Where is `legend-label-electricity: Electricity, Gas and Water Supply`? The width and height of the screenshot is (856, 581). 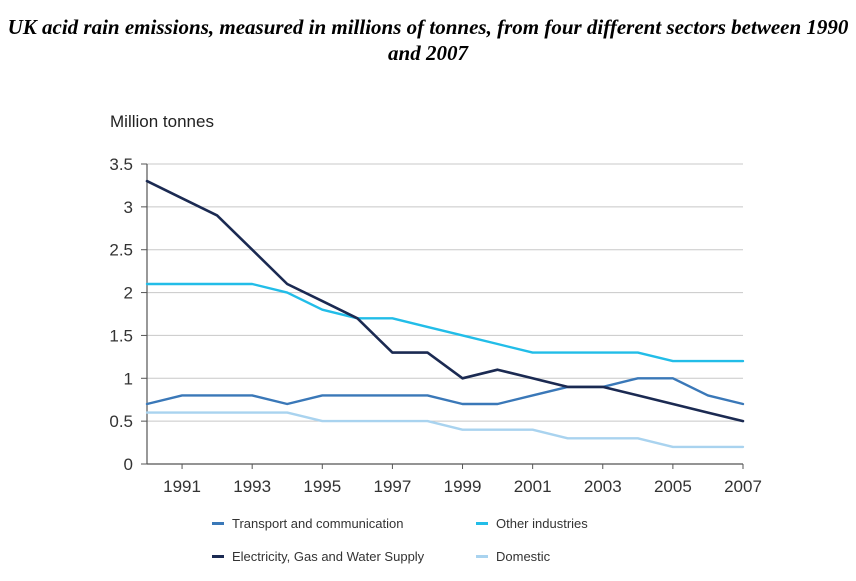
legend-label-electricity: Electricity, Gas and Water Supply is located at coordinates (328, 556).